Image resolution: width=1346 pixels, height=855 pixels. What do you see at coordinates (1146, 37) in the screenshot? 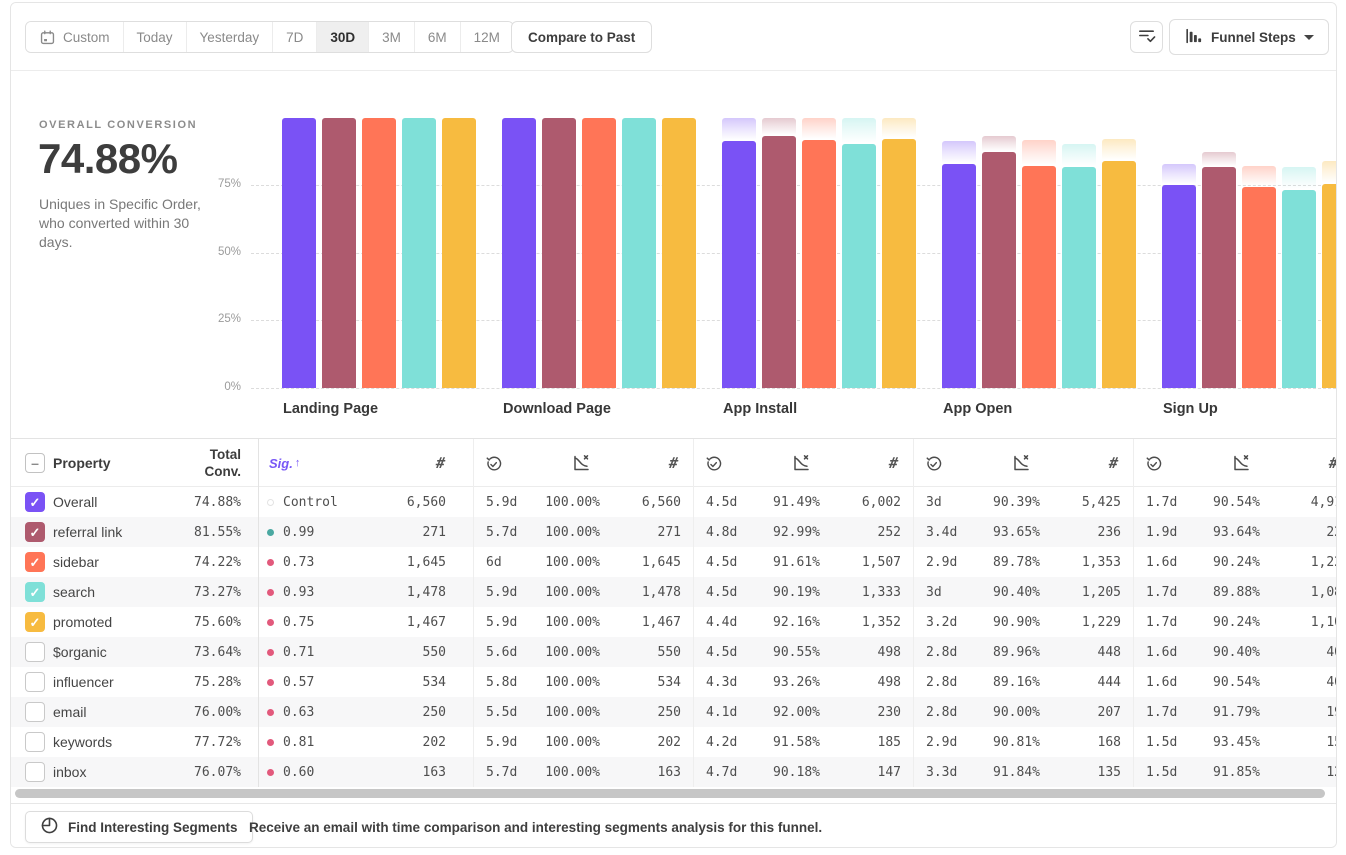
I see `filter-button` at bounding box center [1146, 37].